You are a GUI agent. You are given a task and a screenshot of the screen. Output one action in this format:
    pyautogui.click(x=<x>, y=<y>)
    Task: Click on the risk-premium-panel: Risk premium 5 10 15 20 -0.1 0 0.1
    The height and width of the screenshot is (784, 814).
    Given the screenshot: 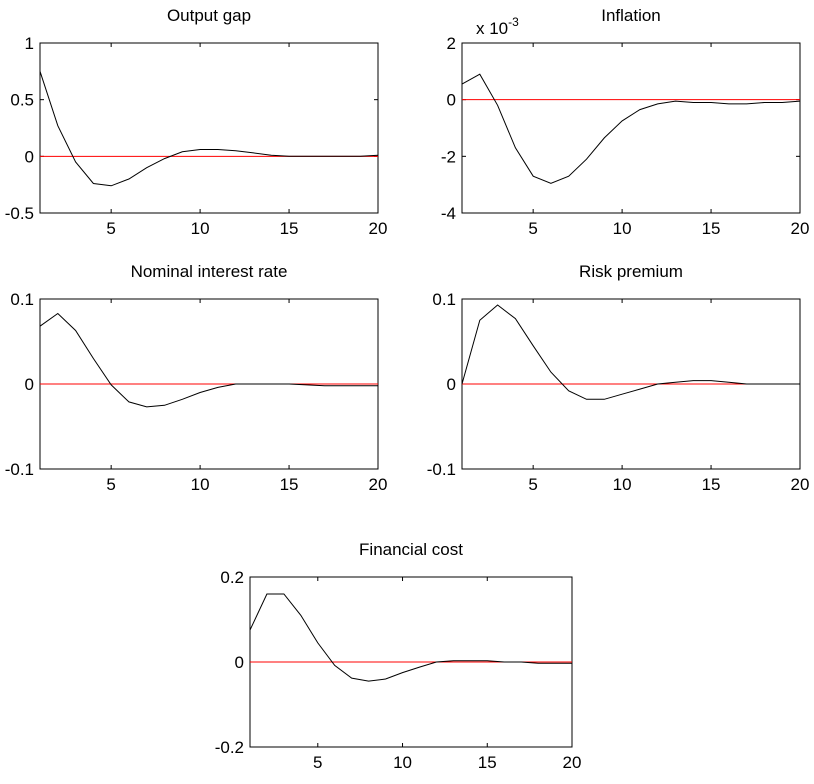 What is the action you would take?
    pyautogui.click(x=618, y=378)
    